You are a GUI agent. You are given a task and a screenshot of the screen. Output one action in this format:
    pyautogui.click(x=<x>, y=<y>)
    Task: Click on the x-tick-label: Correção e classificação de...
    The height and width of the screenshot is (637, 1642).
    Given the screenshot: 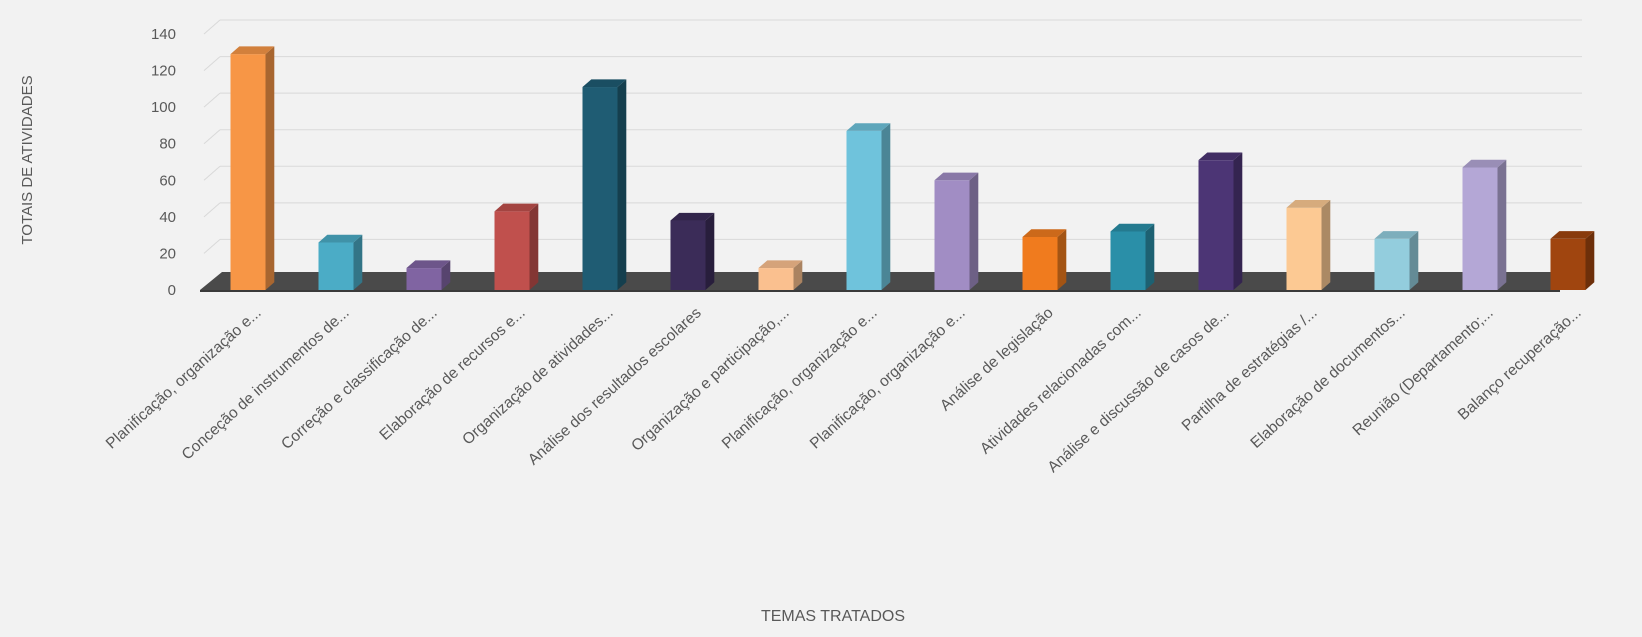 What is the action you would take?
    pyautogui.click(x=359, y=378)
    